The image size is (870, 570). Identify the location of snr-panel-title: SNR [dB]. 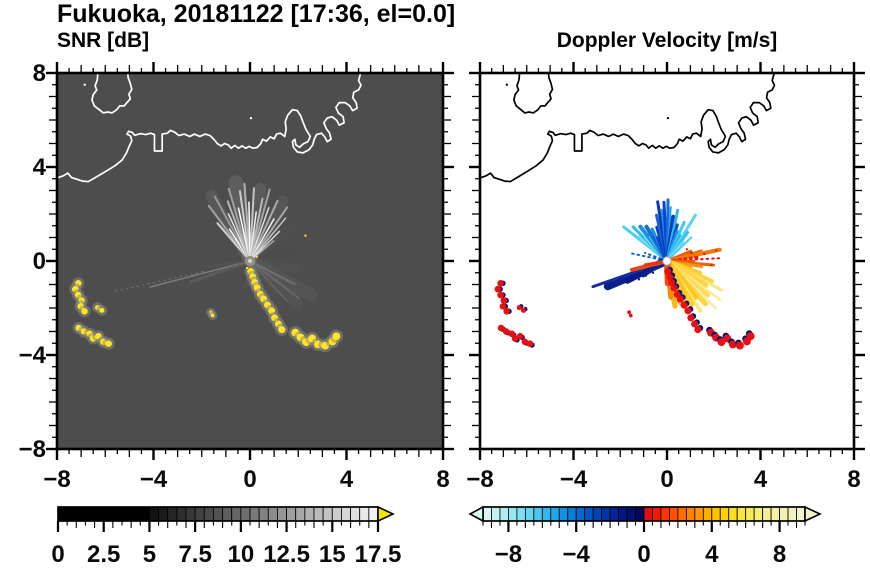
(103, 40).